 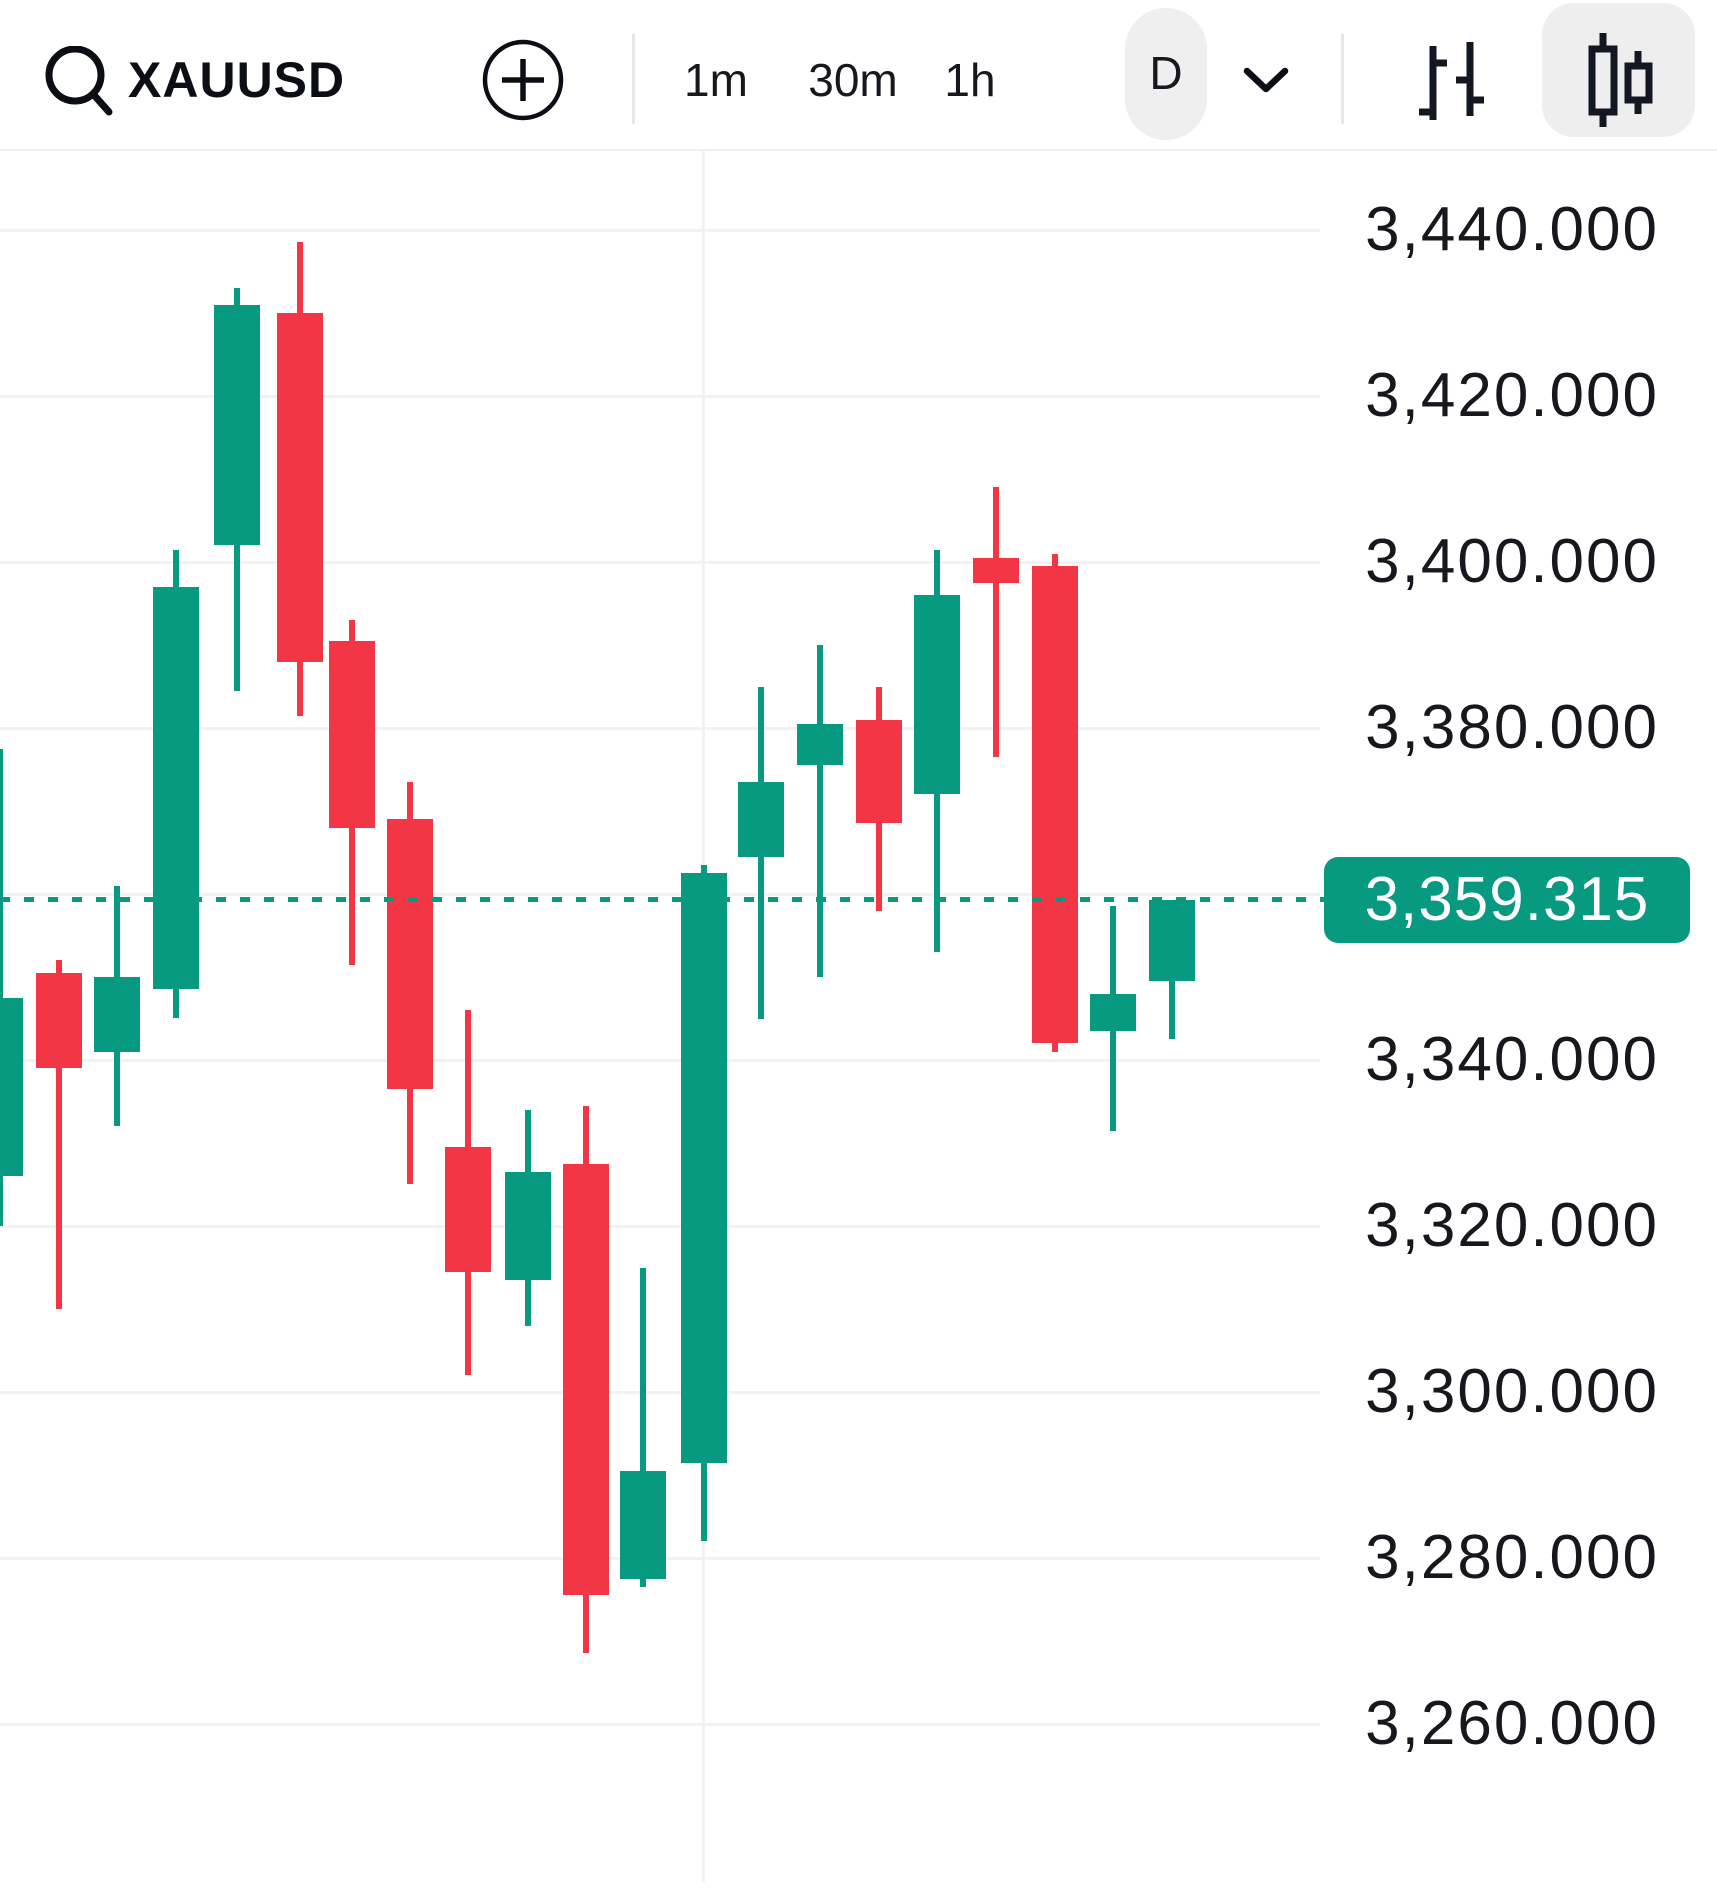 I want to click on chart-type-candles-button-active, so click(x=1618, y=70).